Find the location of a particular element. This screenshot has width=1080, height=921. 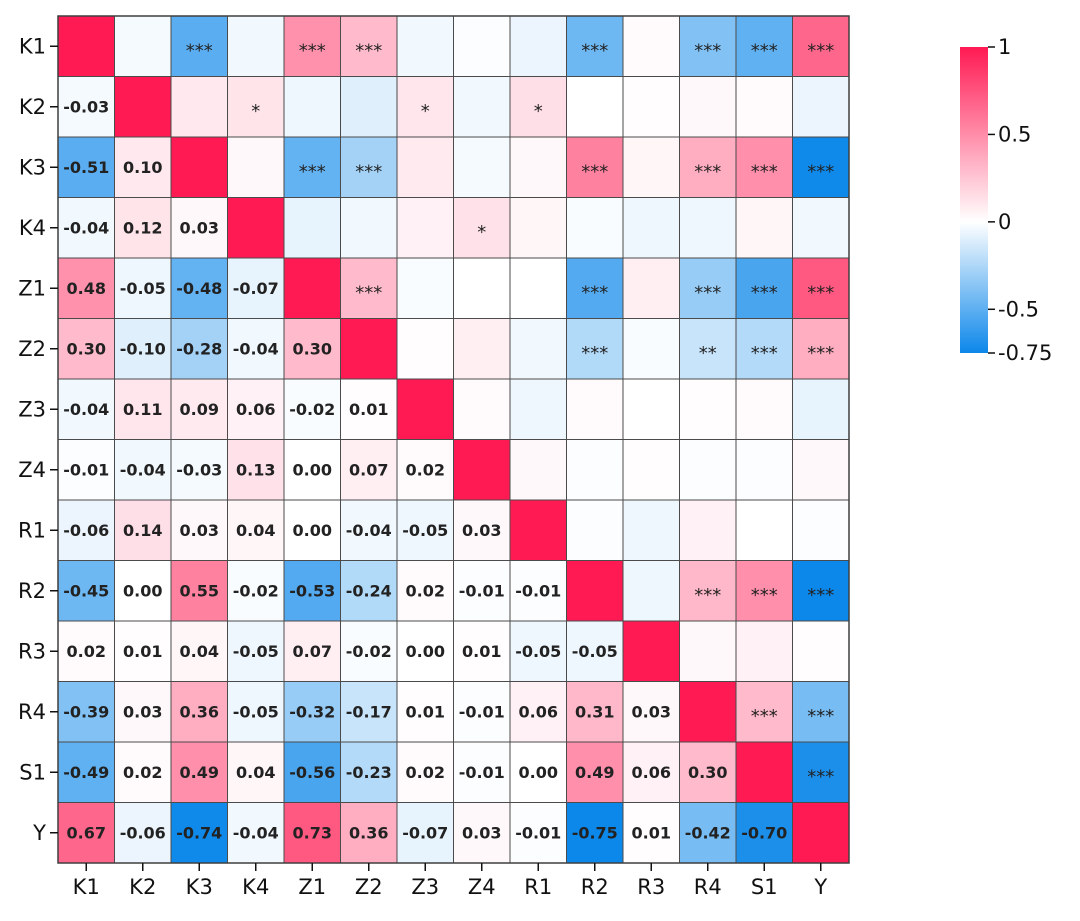

heatmap-cell-k3-r2 is located at coordinates (595, 167).